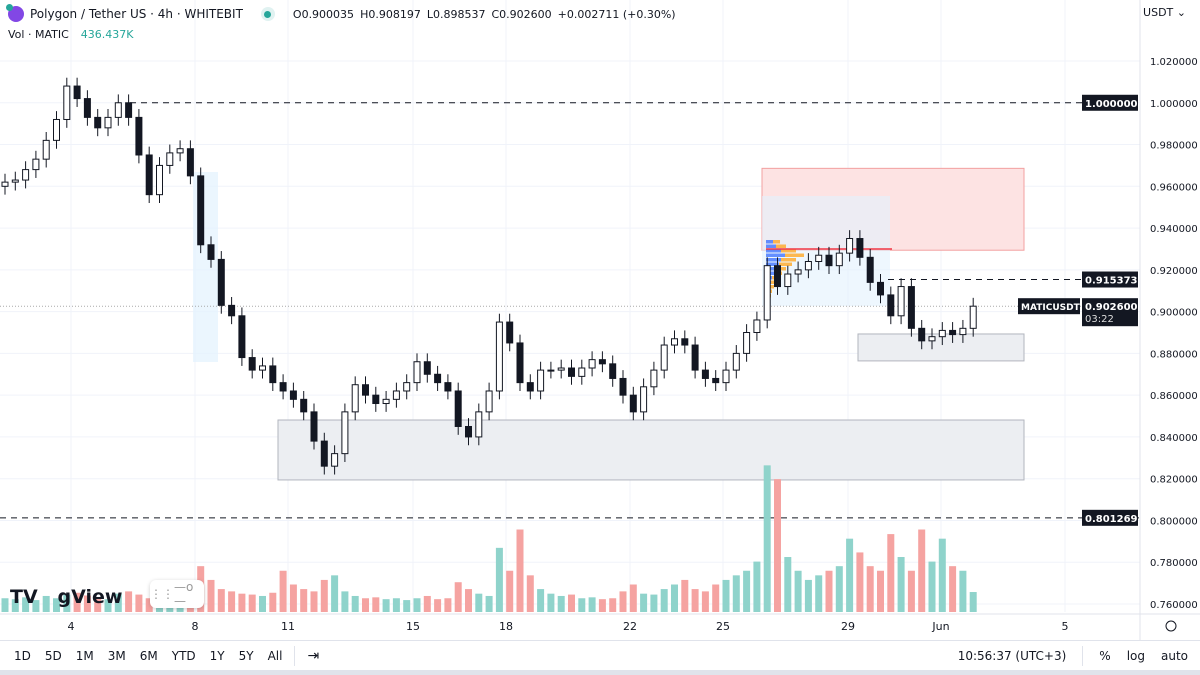 This screenshot has height=675, width=1200. What do you see at coordinates (1105, 655) in the screenshot?
I see `percent-toggle: %` at bounding box center [1105, 655].